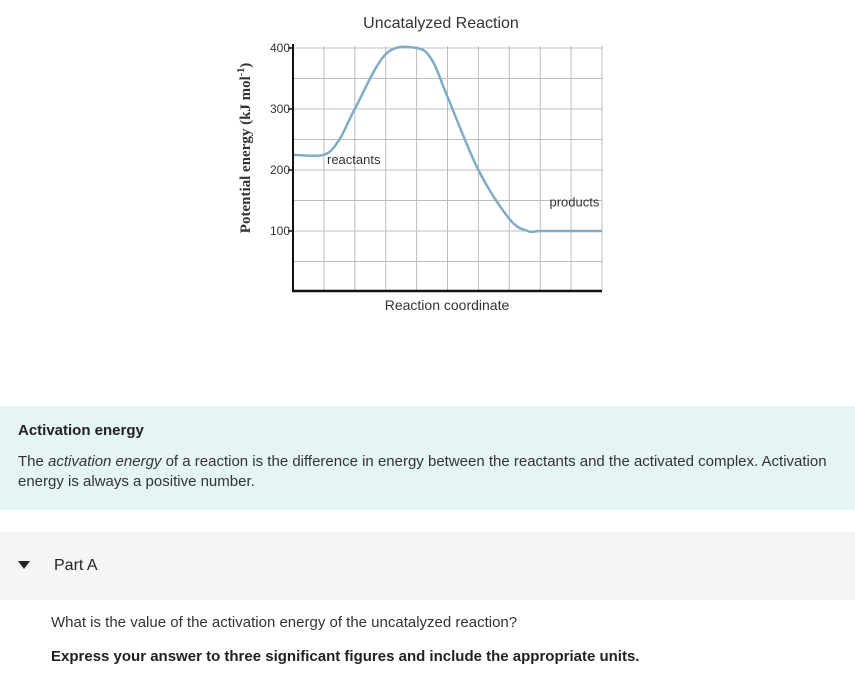 Image resolution: width=855 pixels, height=675 pixels. I want to click on y-tick-label: 100, so click(280, 231).